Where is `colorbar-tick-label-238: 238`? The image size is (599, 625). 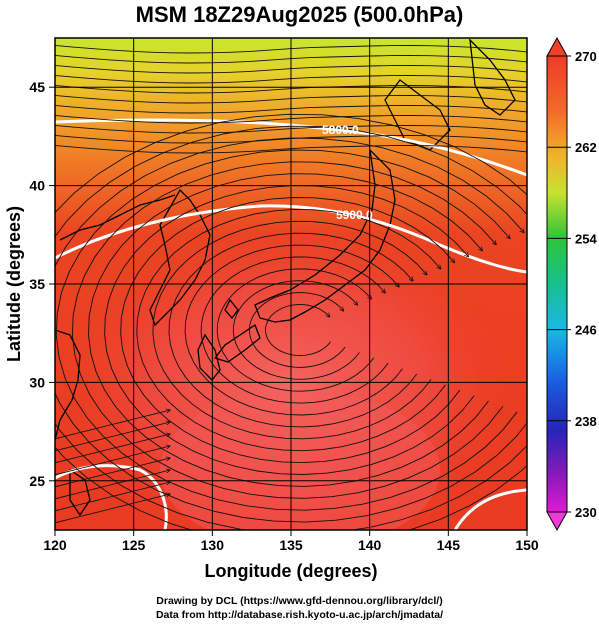
colorbar-tick-label-238: 238 is located at coordinates (586, 421).